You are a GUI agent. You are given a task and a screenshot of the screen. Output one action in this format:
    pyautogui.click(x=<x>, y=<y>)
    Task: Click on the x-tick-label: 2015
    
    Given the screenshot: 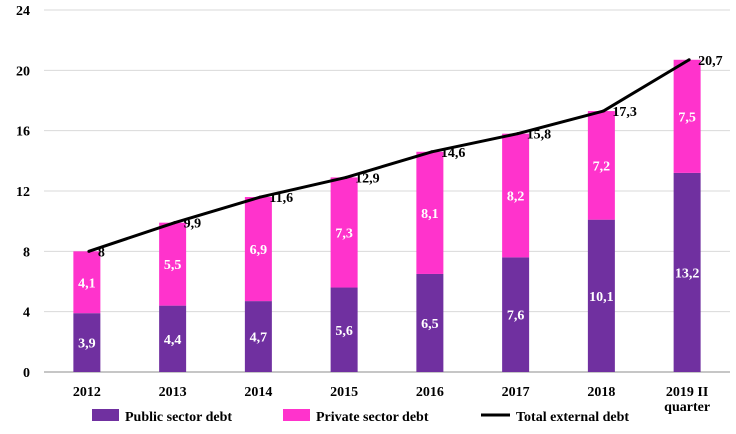 What is the action you would take?
    pyautogui.click(x=344, y=392)
    